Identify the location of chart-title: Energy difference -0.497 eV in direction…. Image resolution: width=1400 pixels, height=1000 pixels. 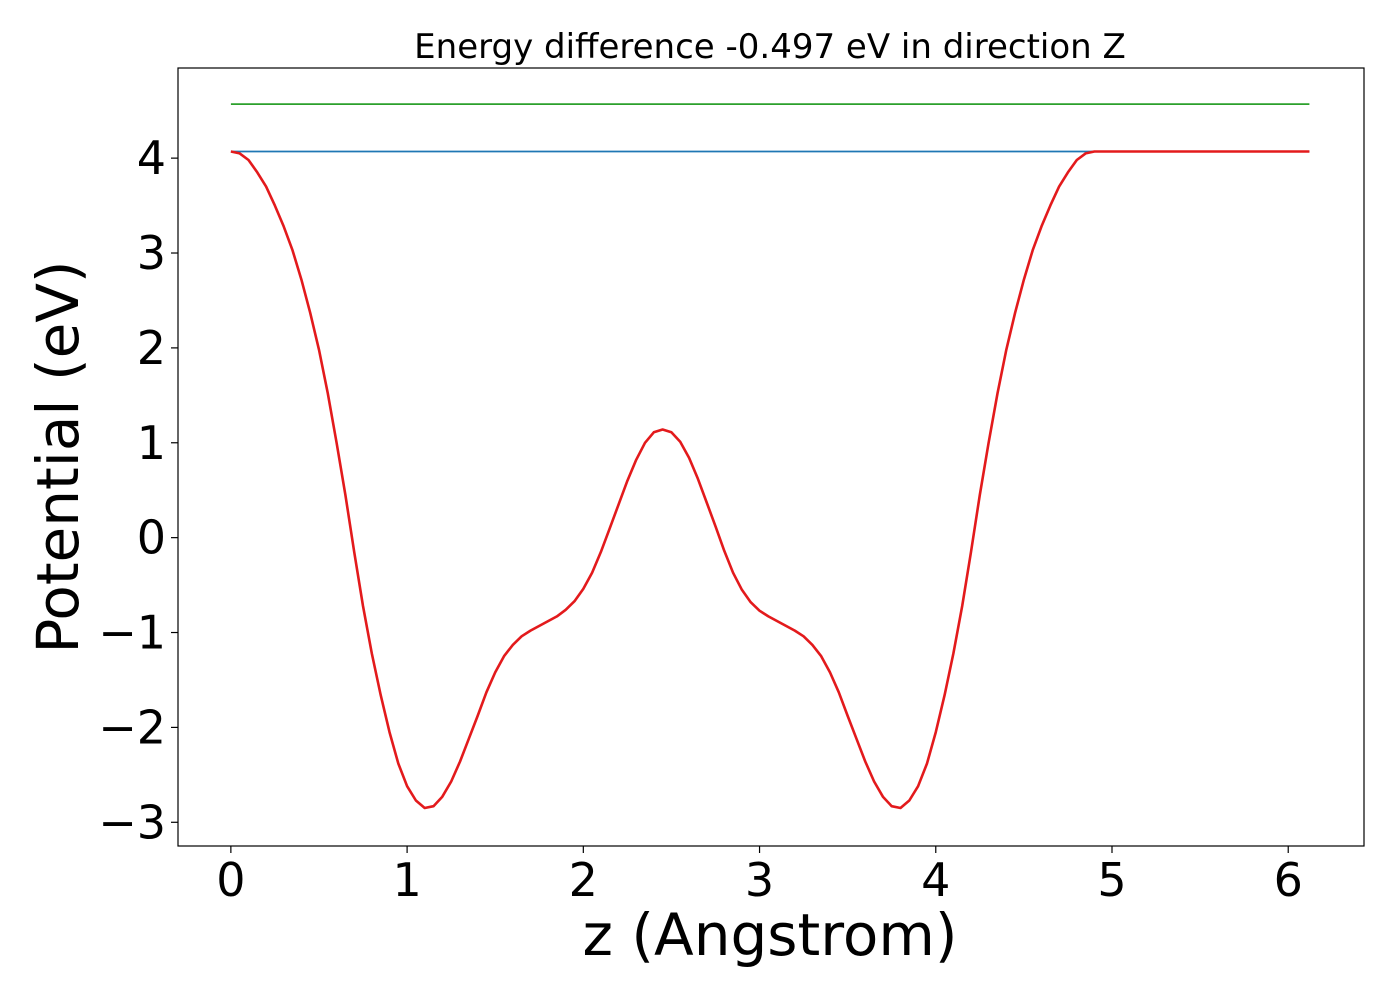
(770, 47).